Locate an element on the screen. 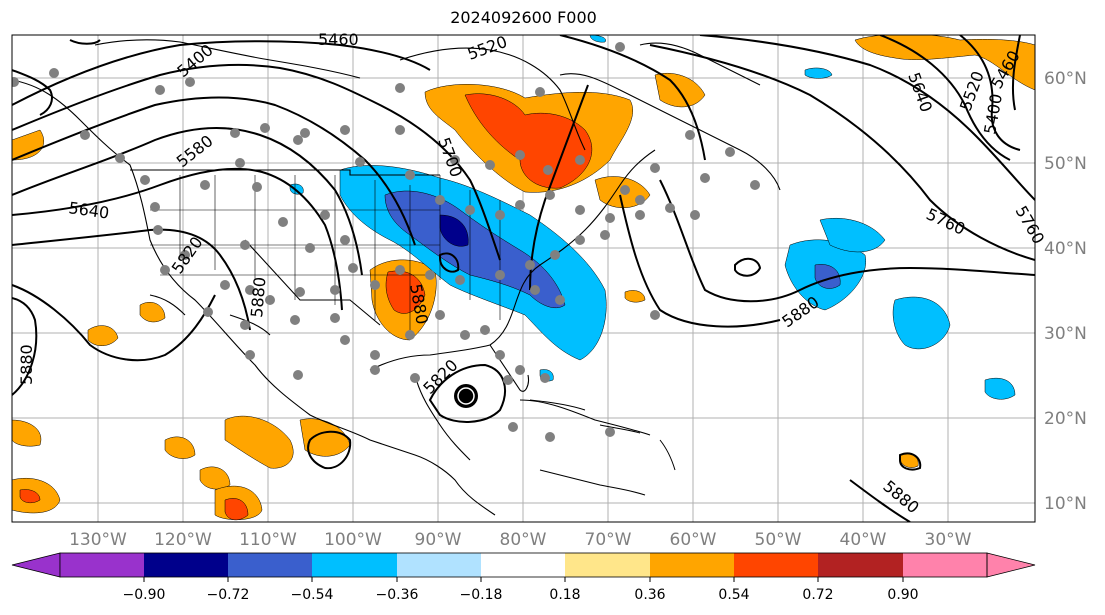  colorbar-tick-label: 0.90 is located at coordinates (902, 595).